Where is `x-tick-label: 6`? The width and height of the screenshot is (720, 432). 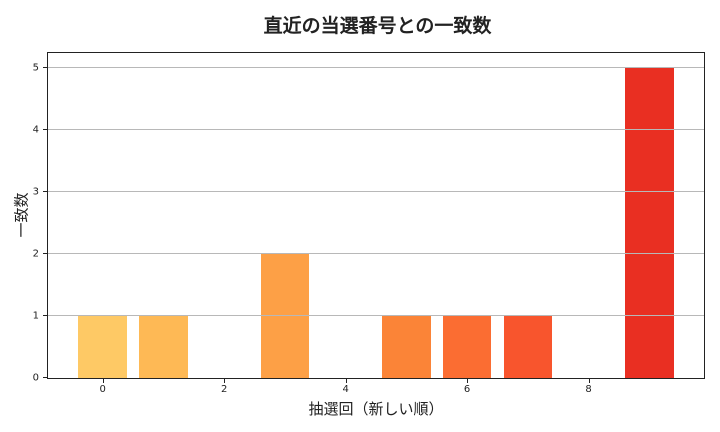
x-tick-label: 6 is located at coordinates (467, 389).